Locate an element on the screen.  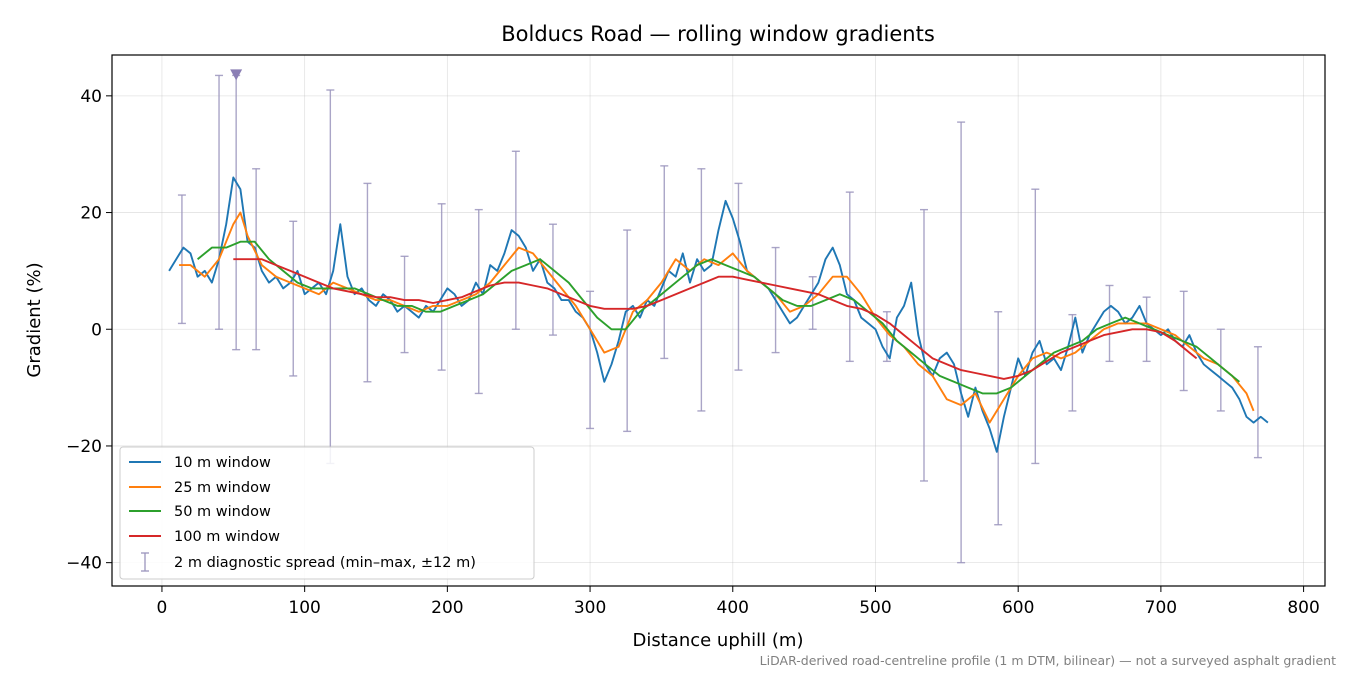
legend-label-10m: 10 m window is located at coordinates (222, 463).